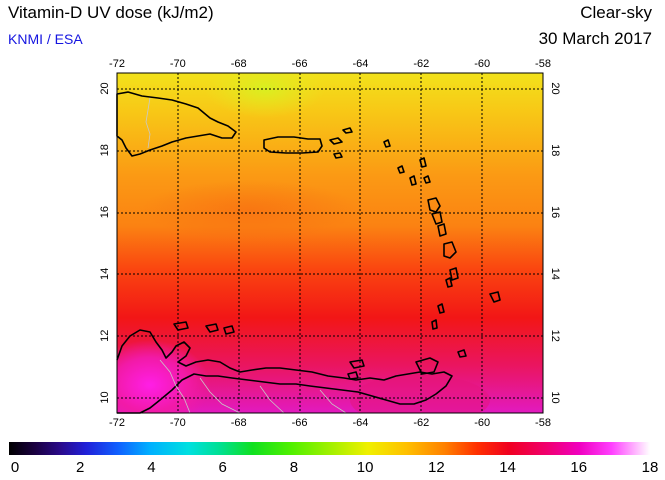  Describe the element at coordinates (239, 423) in the screenshot. I see `lon-tick-label-bottom: -68` at that location.